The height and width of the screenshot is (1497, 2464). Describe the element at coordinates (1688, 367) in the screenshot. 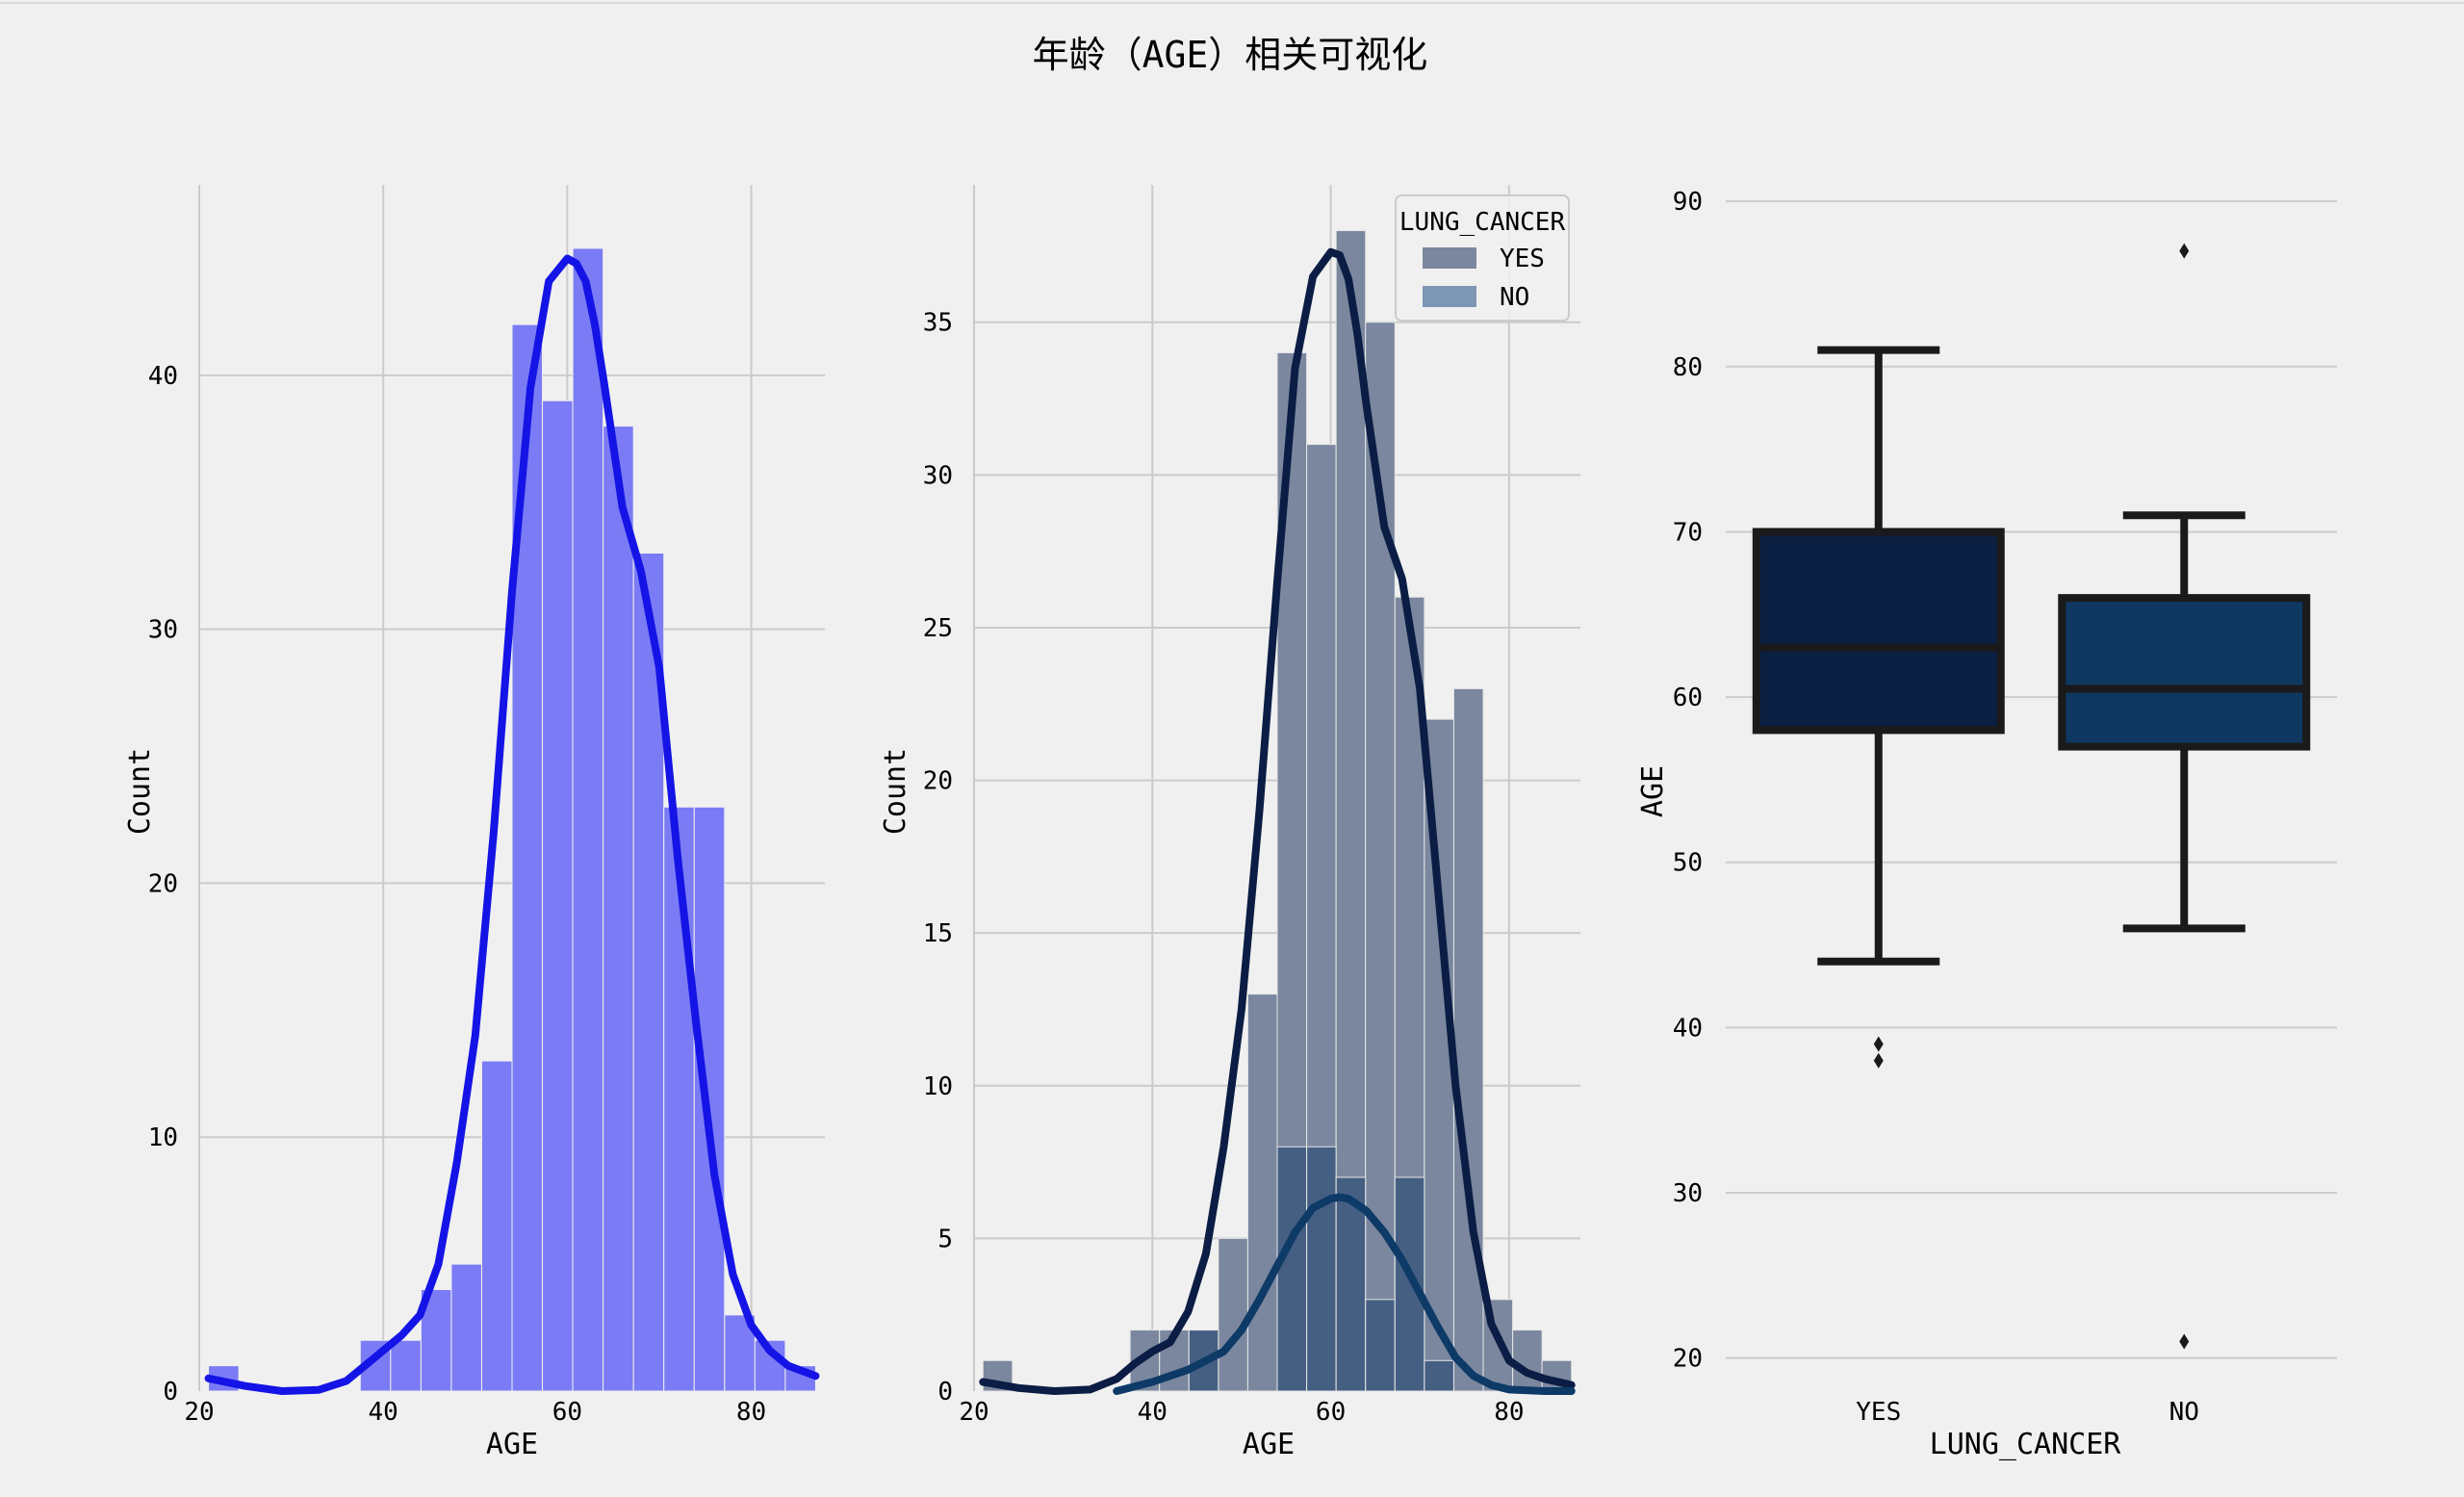

I see `y-tick-label: 80` at that location.